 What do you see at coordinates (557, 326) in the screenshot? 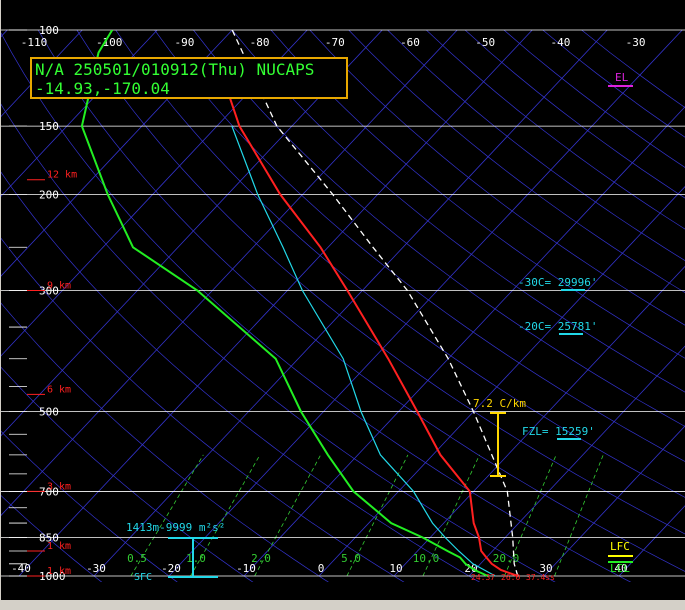
I see `minus20c-label: -20C= 25781'` at bounding box center [557, 326].